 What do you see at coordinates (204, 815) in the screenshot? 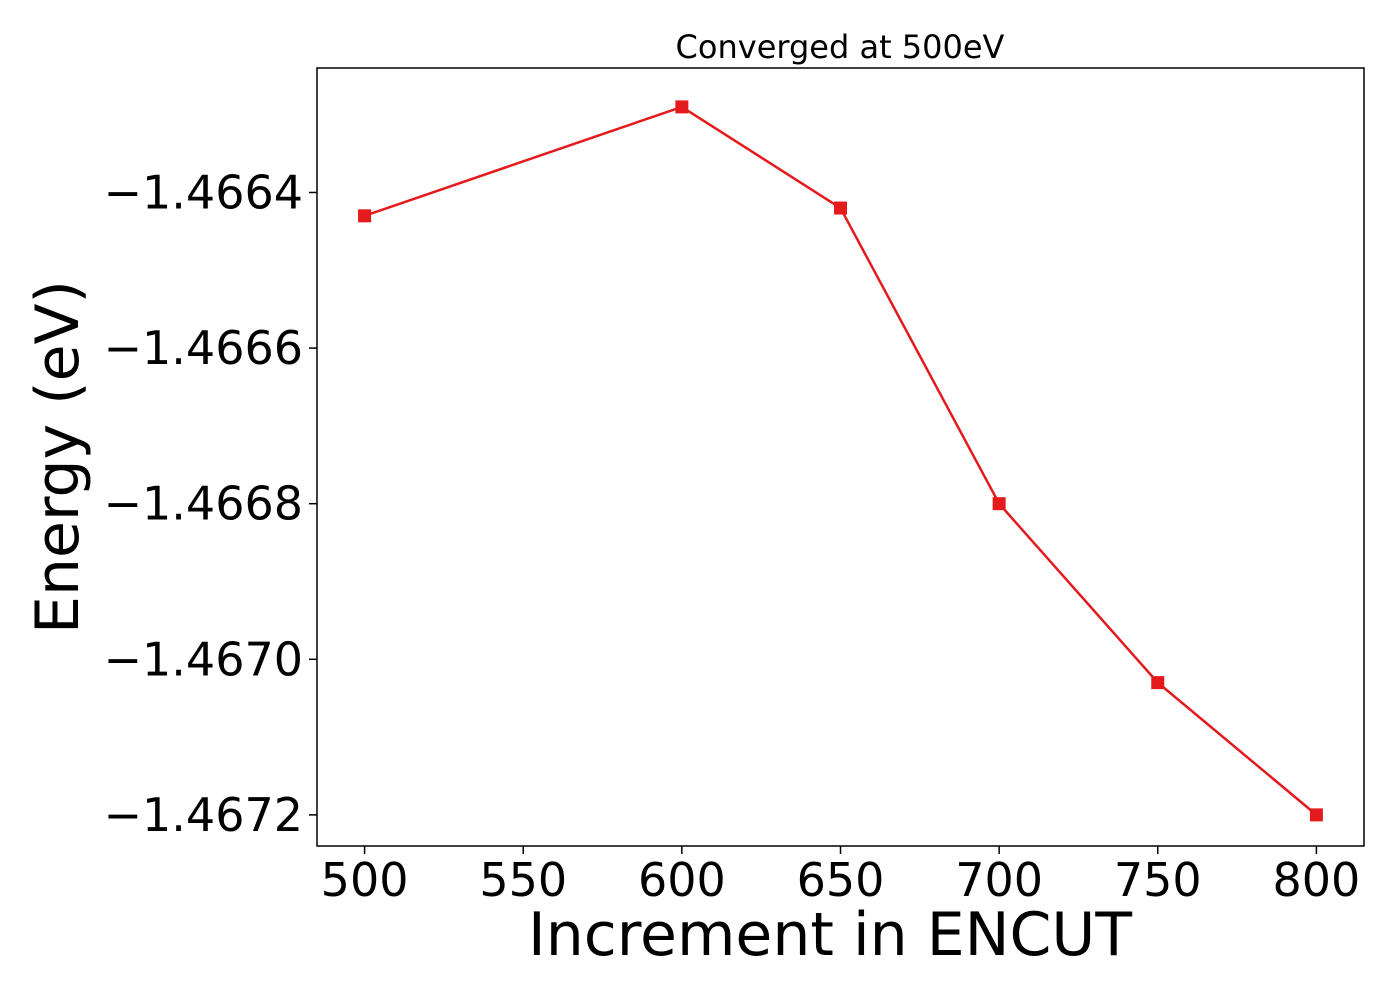
I see `y-tick-label: −1.4672` at bounding box center [204, 815].